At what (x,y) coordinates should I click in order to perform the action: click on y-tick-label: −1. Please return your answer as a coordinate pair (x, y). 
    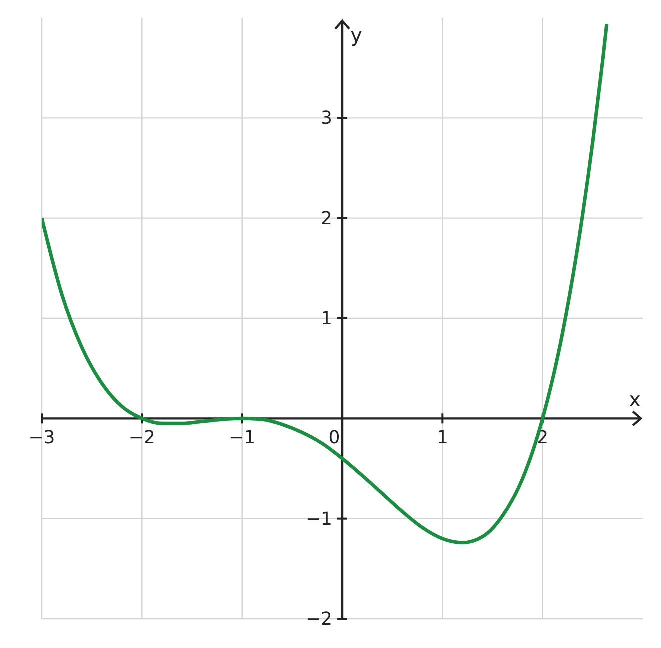
    Looking at the image, I should click on (319, 519).